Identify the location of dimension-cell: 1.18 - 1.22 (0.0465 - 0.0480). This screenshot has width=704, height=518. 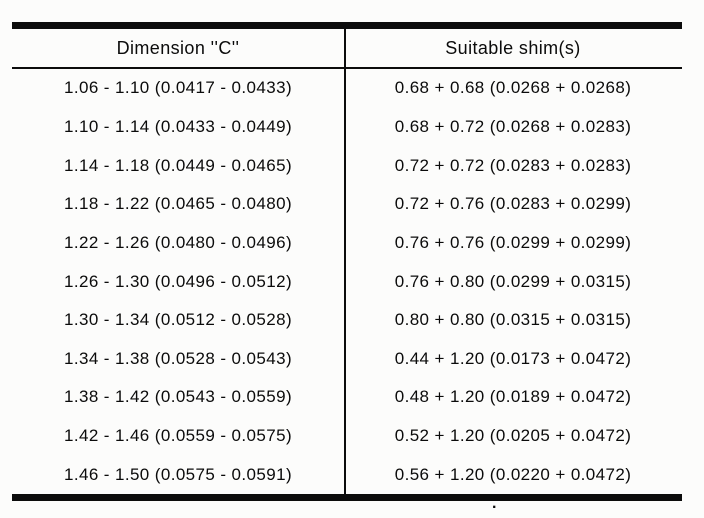
(178, 204).